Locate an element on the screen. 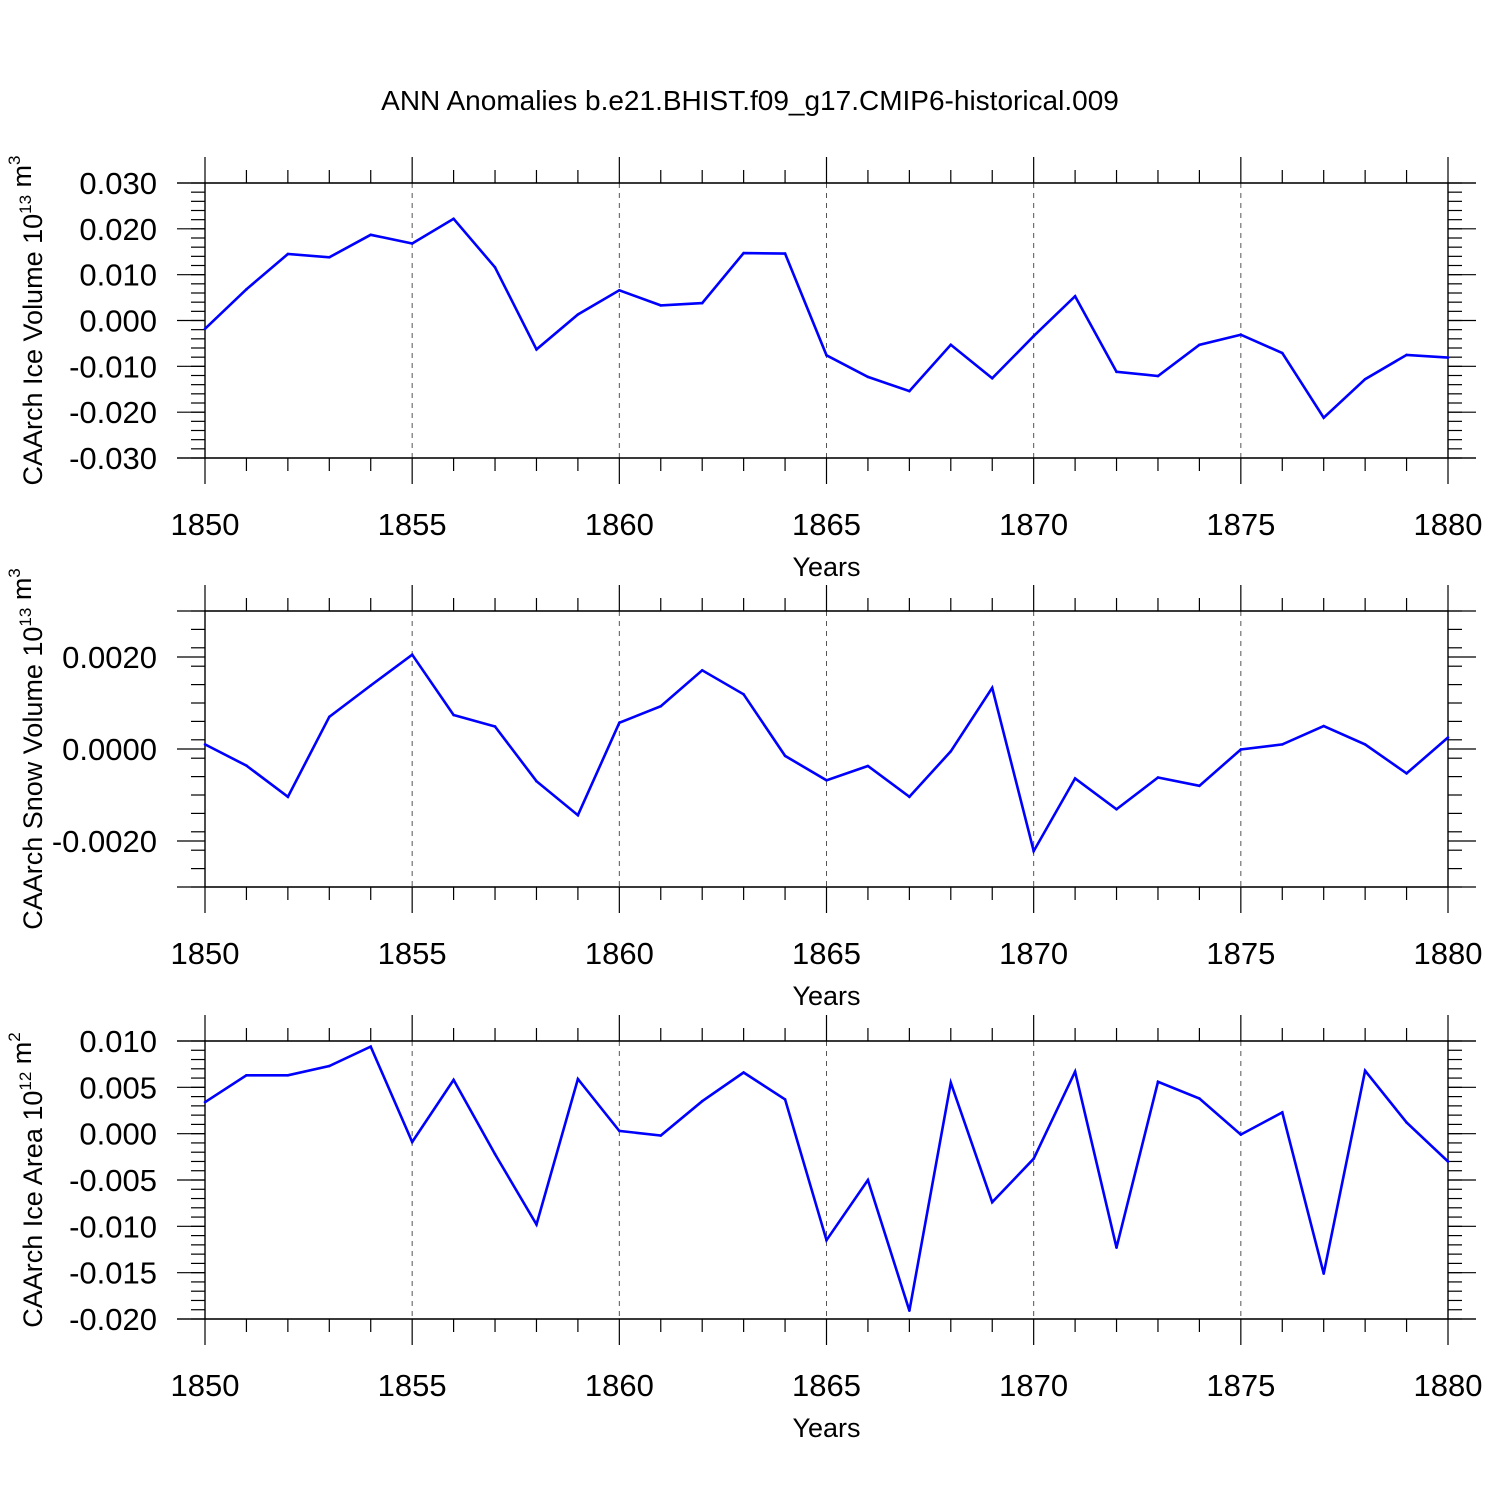 The width and height of the screenshot is (1500, 1500). y-axis-label-superscript: 13 is located at coordinates (25, 617).